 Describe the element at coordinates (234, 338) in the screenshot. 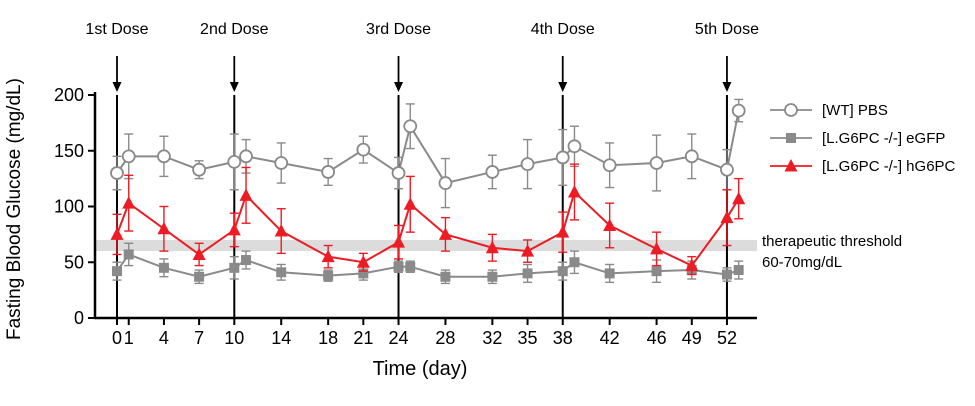

I see `x-tick-label: 10` at that location.